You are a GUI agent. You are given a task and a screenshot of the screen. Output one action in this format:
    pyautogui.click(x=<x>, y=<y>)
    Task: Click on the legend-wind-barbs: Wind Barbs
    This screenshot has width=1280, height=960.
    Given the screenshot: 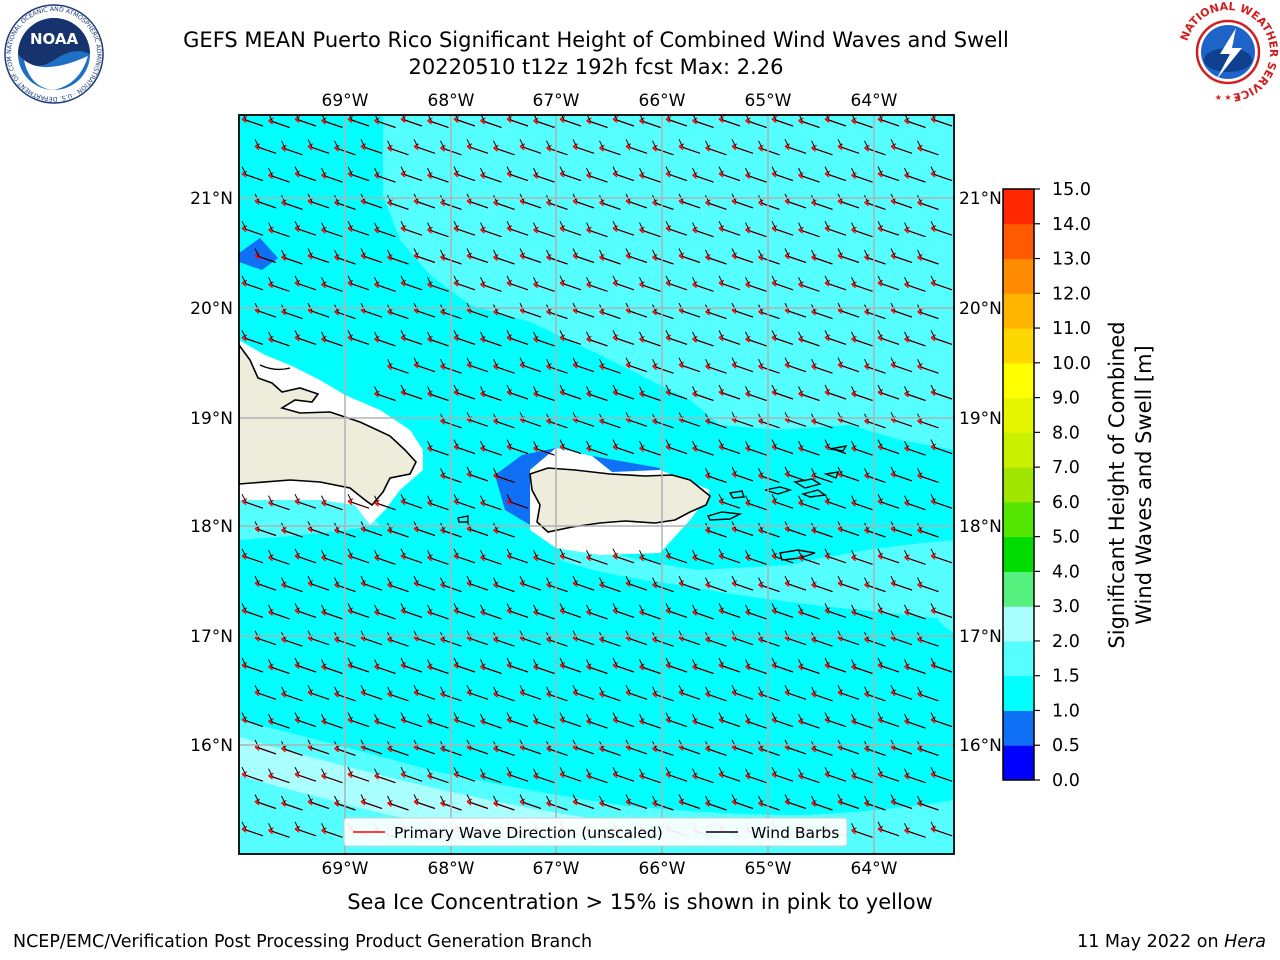 What is the action you would take?
    pyautogui.click(x=795, y=833)
    